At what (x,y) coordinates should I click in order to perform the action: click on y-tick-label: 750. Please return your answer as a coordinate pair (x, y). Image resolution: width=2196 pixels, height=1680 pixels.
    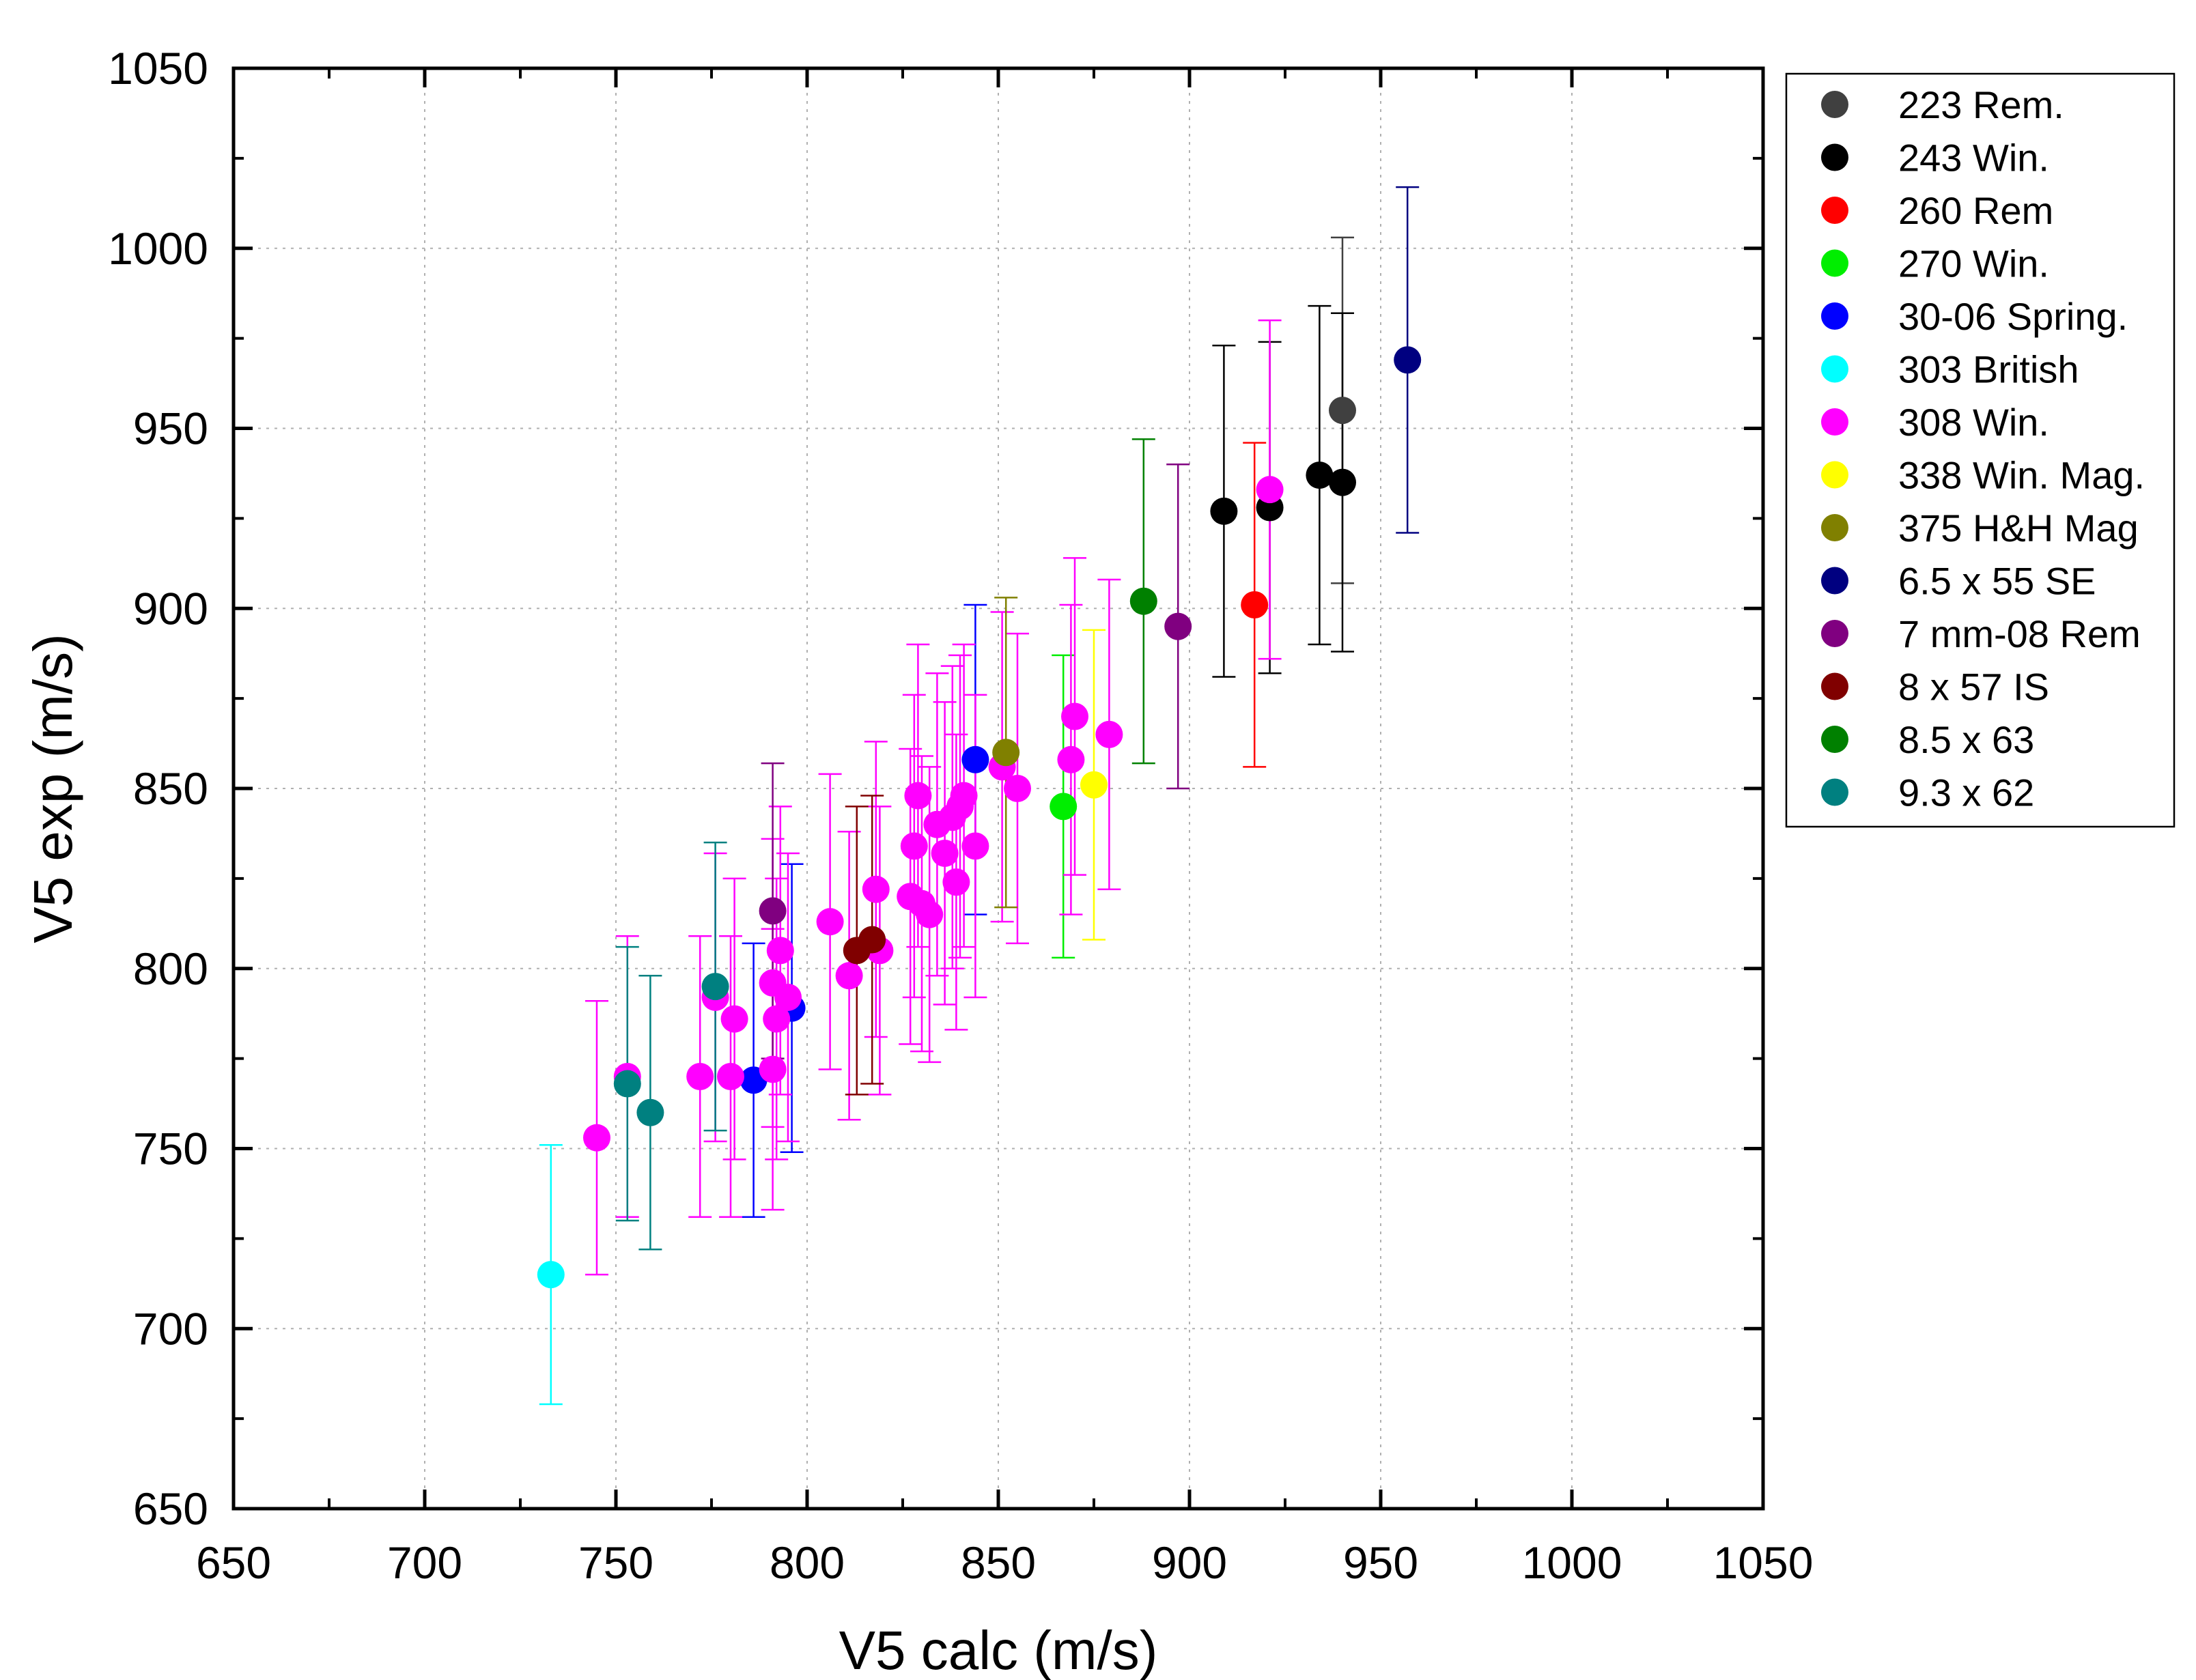
    Looking at the image, I should click on (170, 1149).